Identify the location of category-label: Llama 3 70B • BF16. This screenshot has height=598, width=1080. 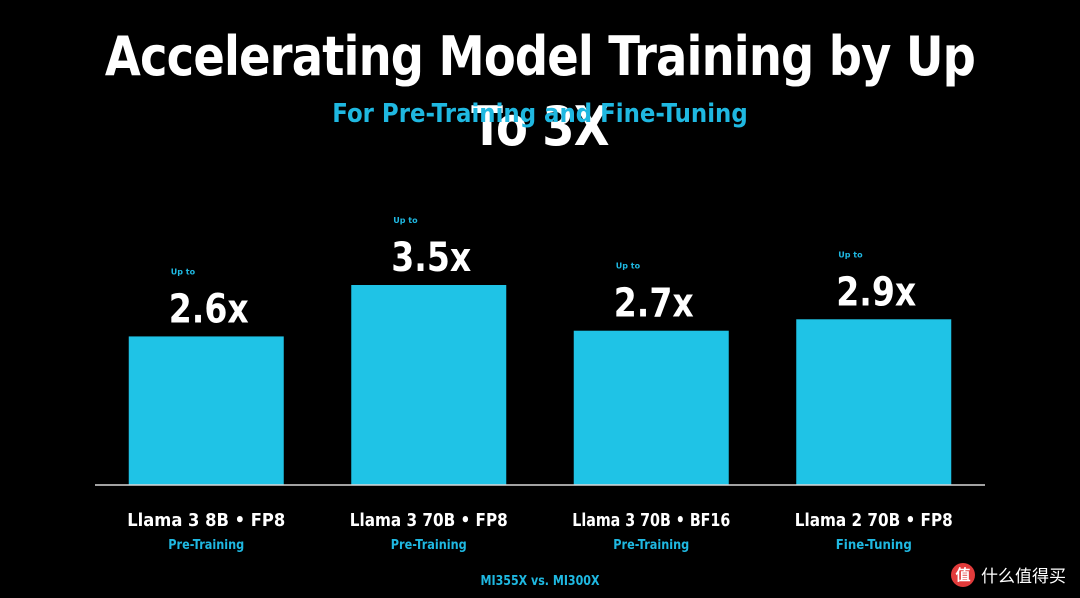
(651, 520).